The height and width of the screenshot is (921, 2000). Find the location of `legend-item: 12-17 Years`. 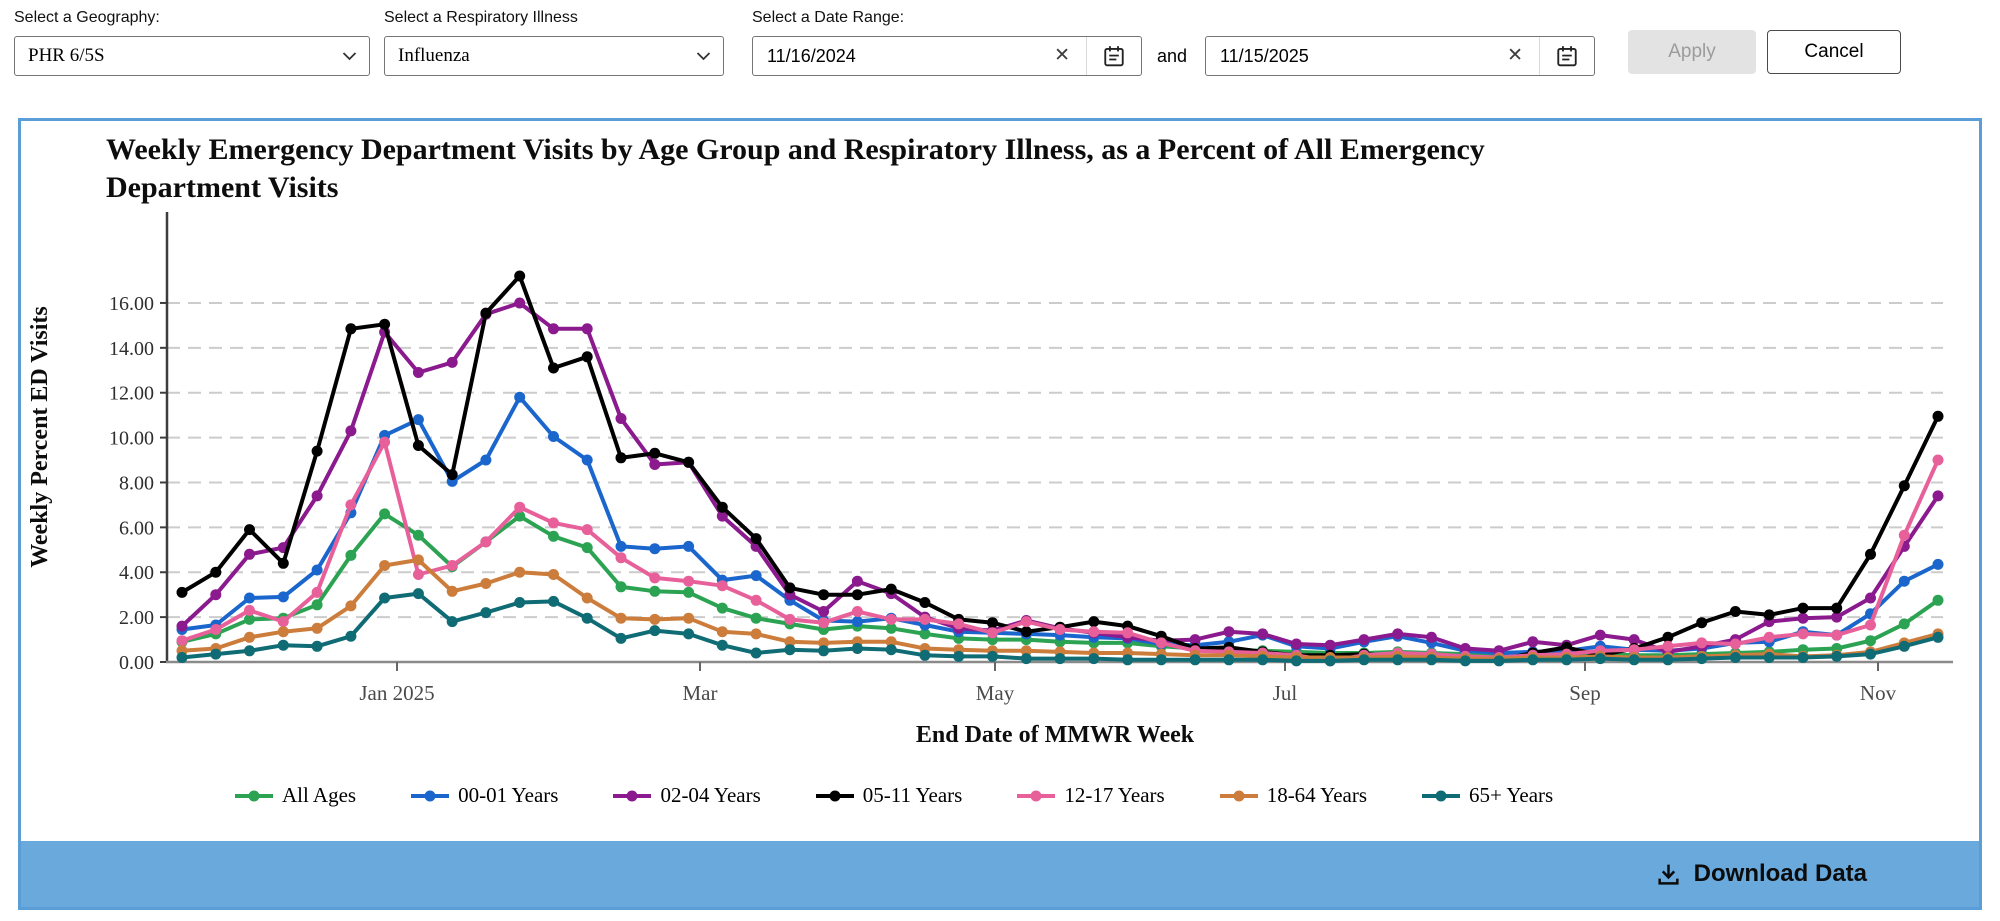

legend-item: 12-17 Years is located at coordinates (1090, 795).